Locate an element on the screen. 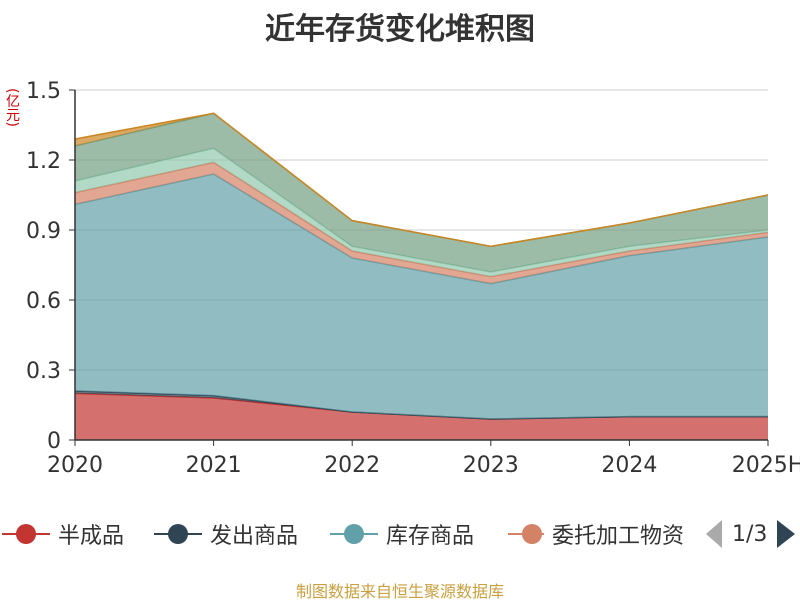 This screenshot has height=602, width=800. x-tick-label: 2020 is located at coordinates (75, 465).